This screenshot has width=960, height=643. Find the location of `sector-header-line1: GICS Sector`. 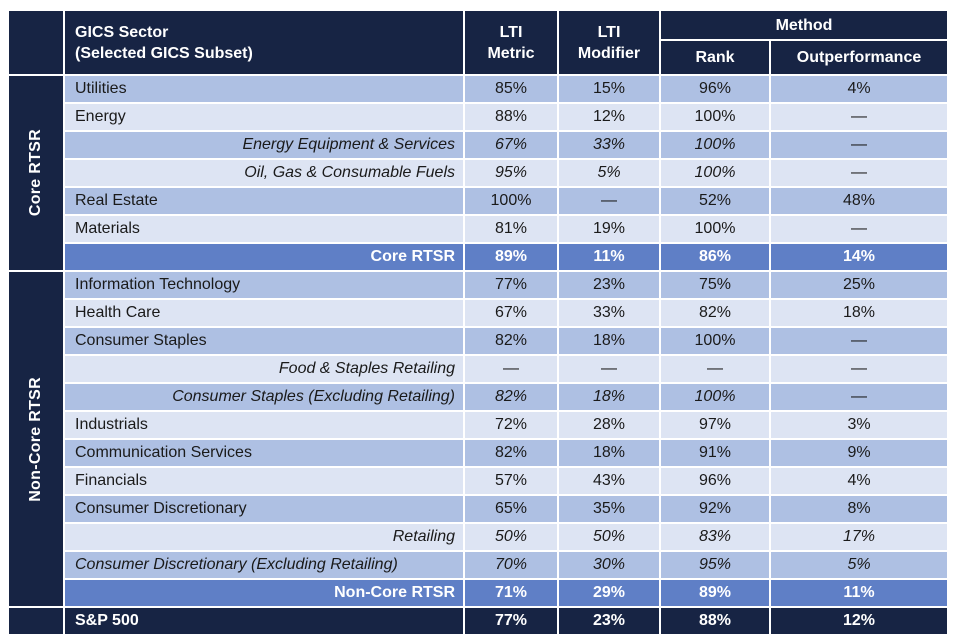

sector-header-line1: GICS Sector is located at coordinates (122, 32).